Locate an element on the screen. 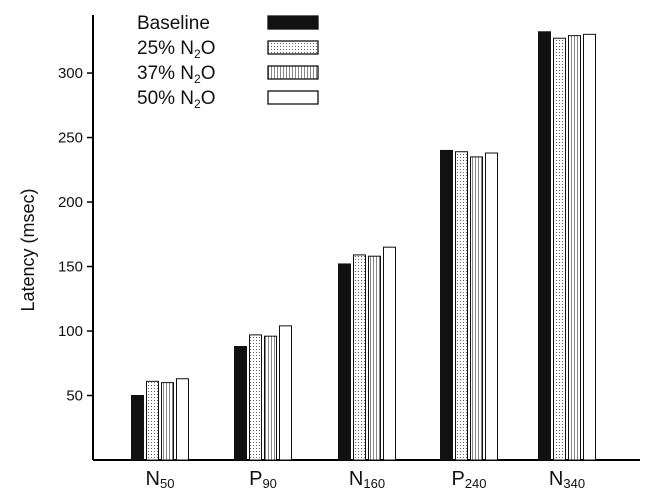 This screenshot has height=493, width=645. x-tick-label: N50 is located at coordinates (160, 479).